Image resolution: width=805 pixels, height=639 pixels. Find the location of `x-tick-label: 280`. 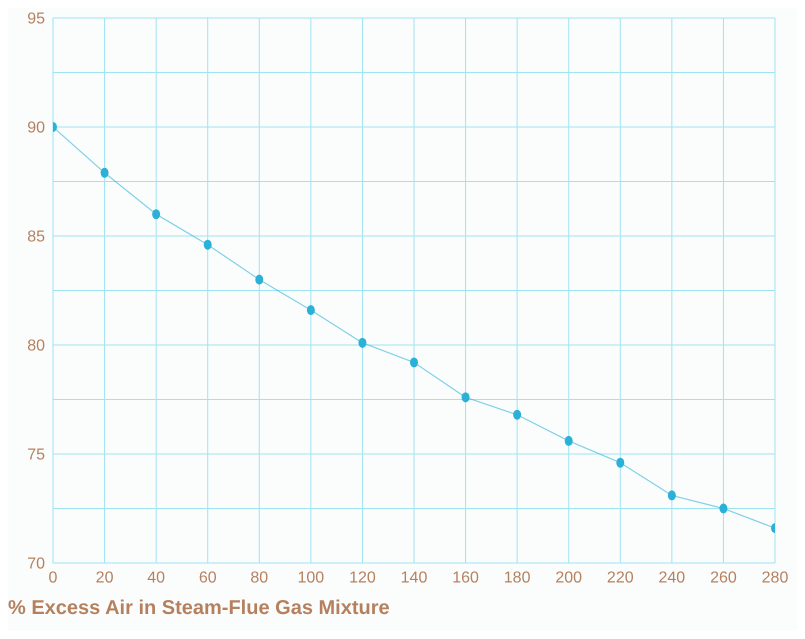

x-tick-label: 280 is located at coordinates (775, 577).